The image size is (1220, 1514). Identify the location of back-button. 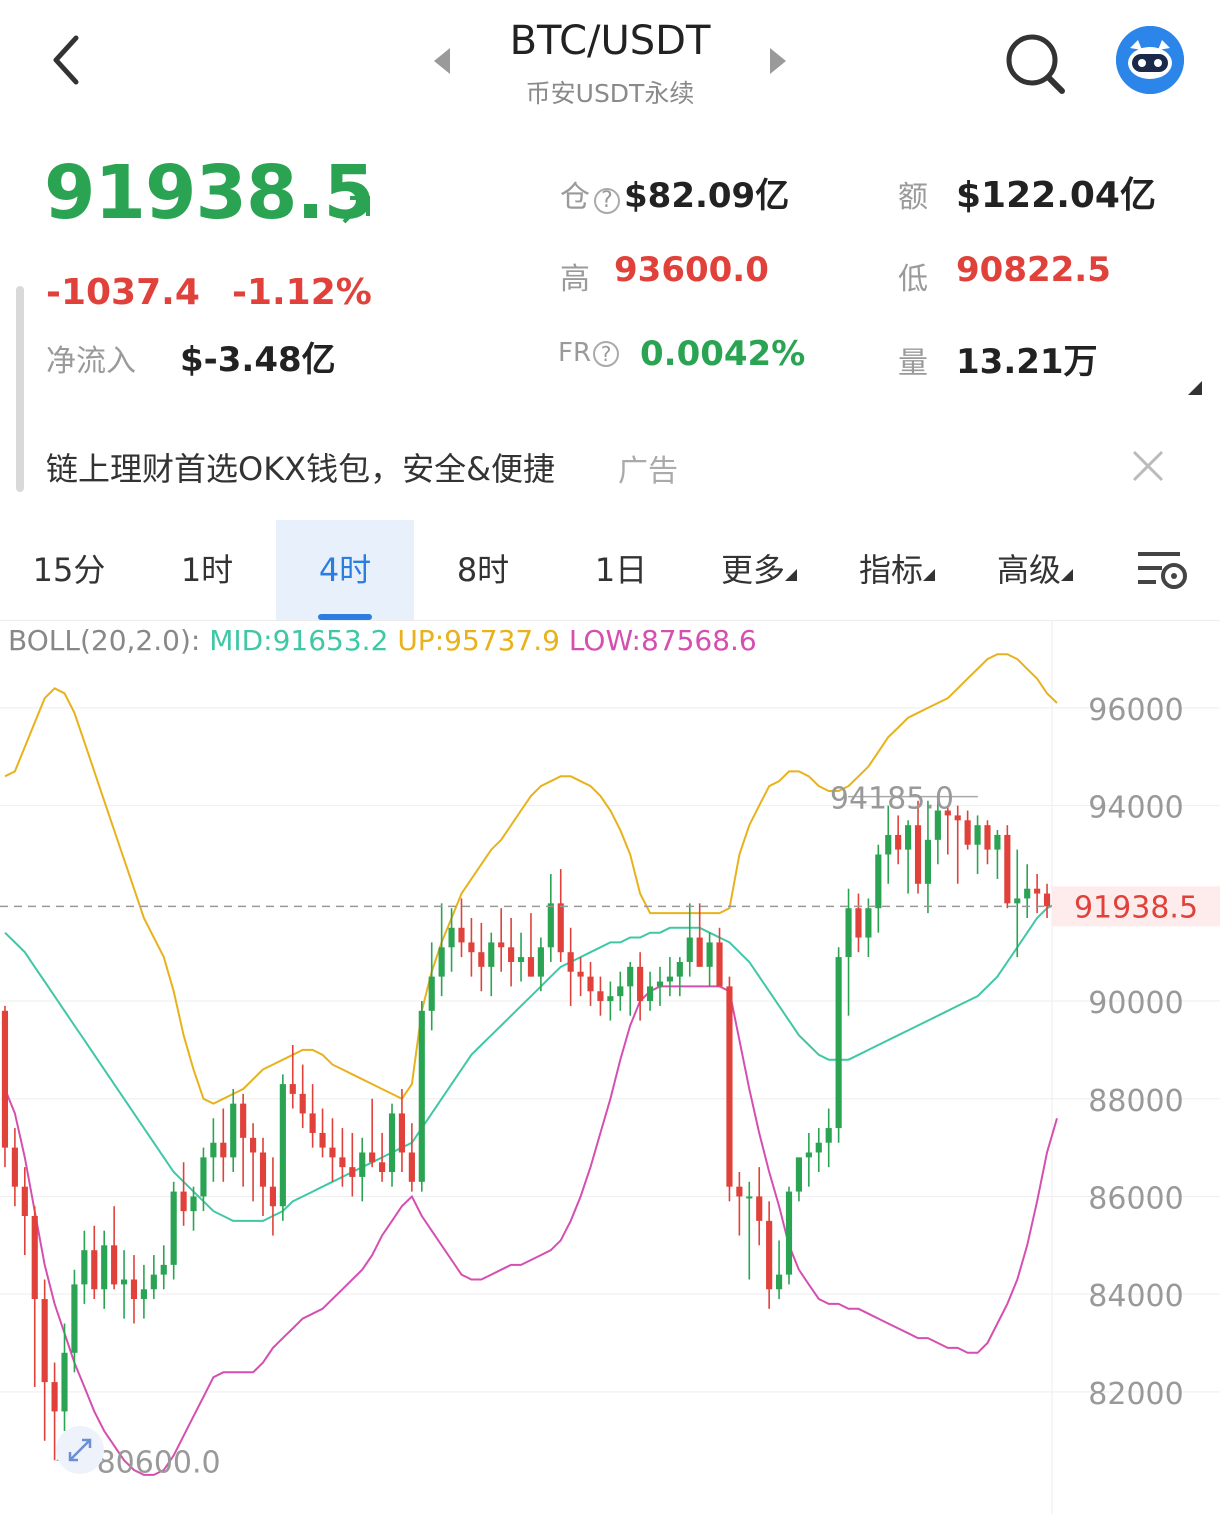
(70, 60).